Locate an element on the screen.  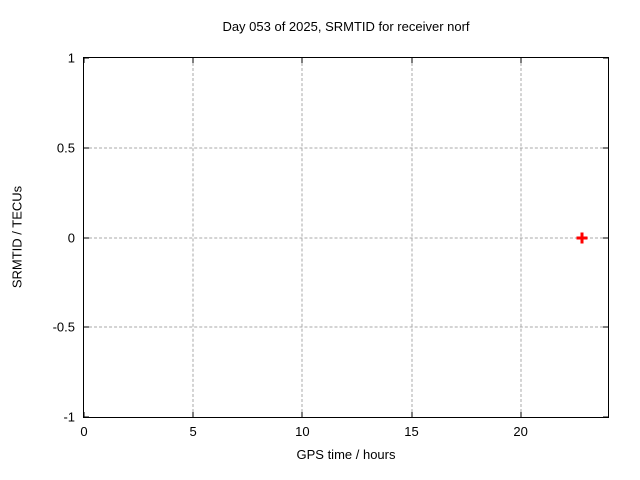
x-tick-label: 0 is located at coordinates (84, 431).